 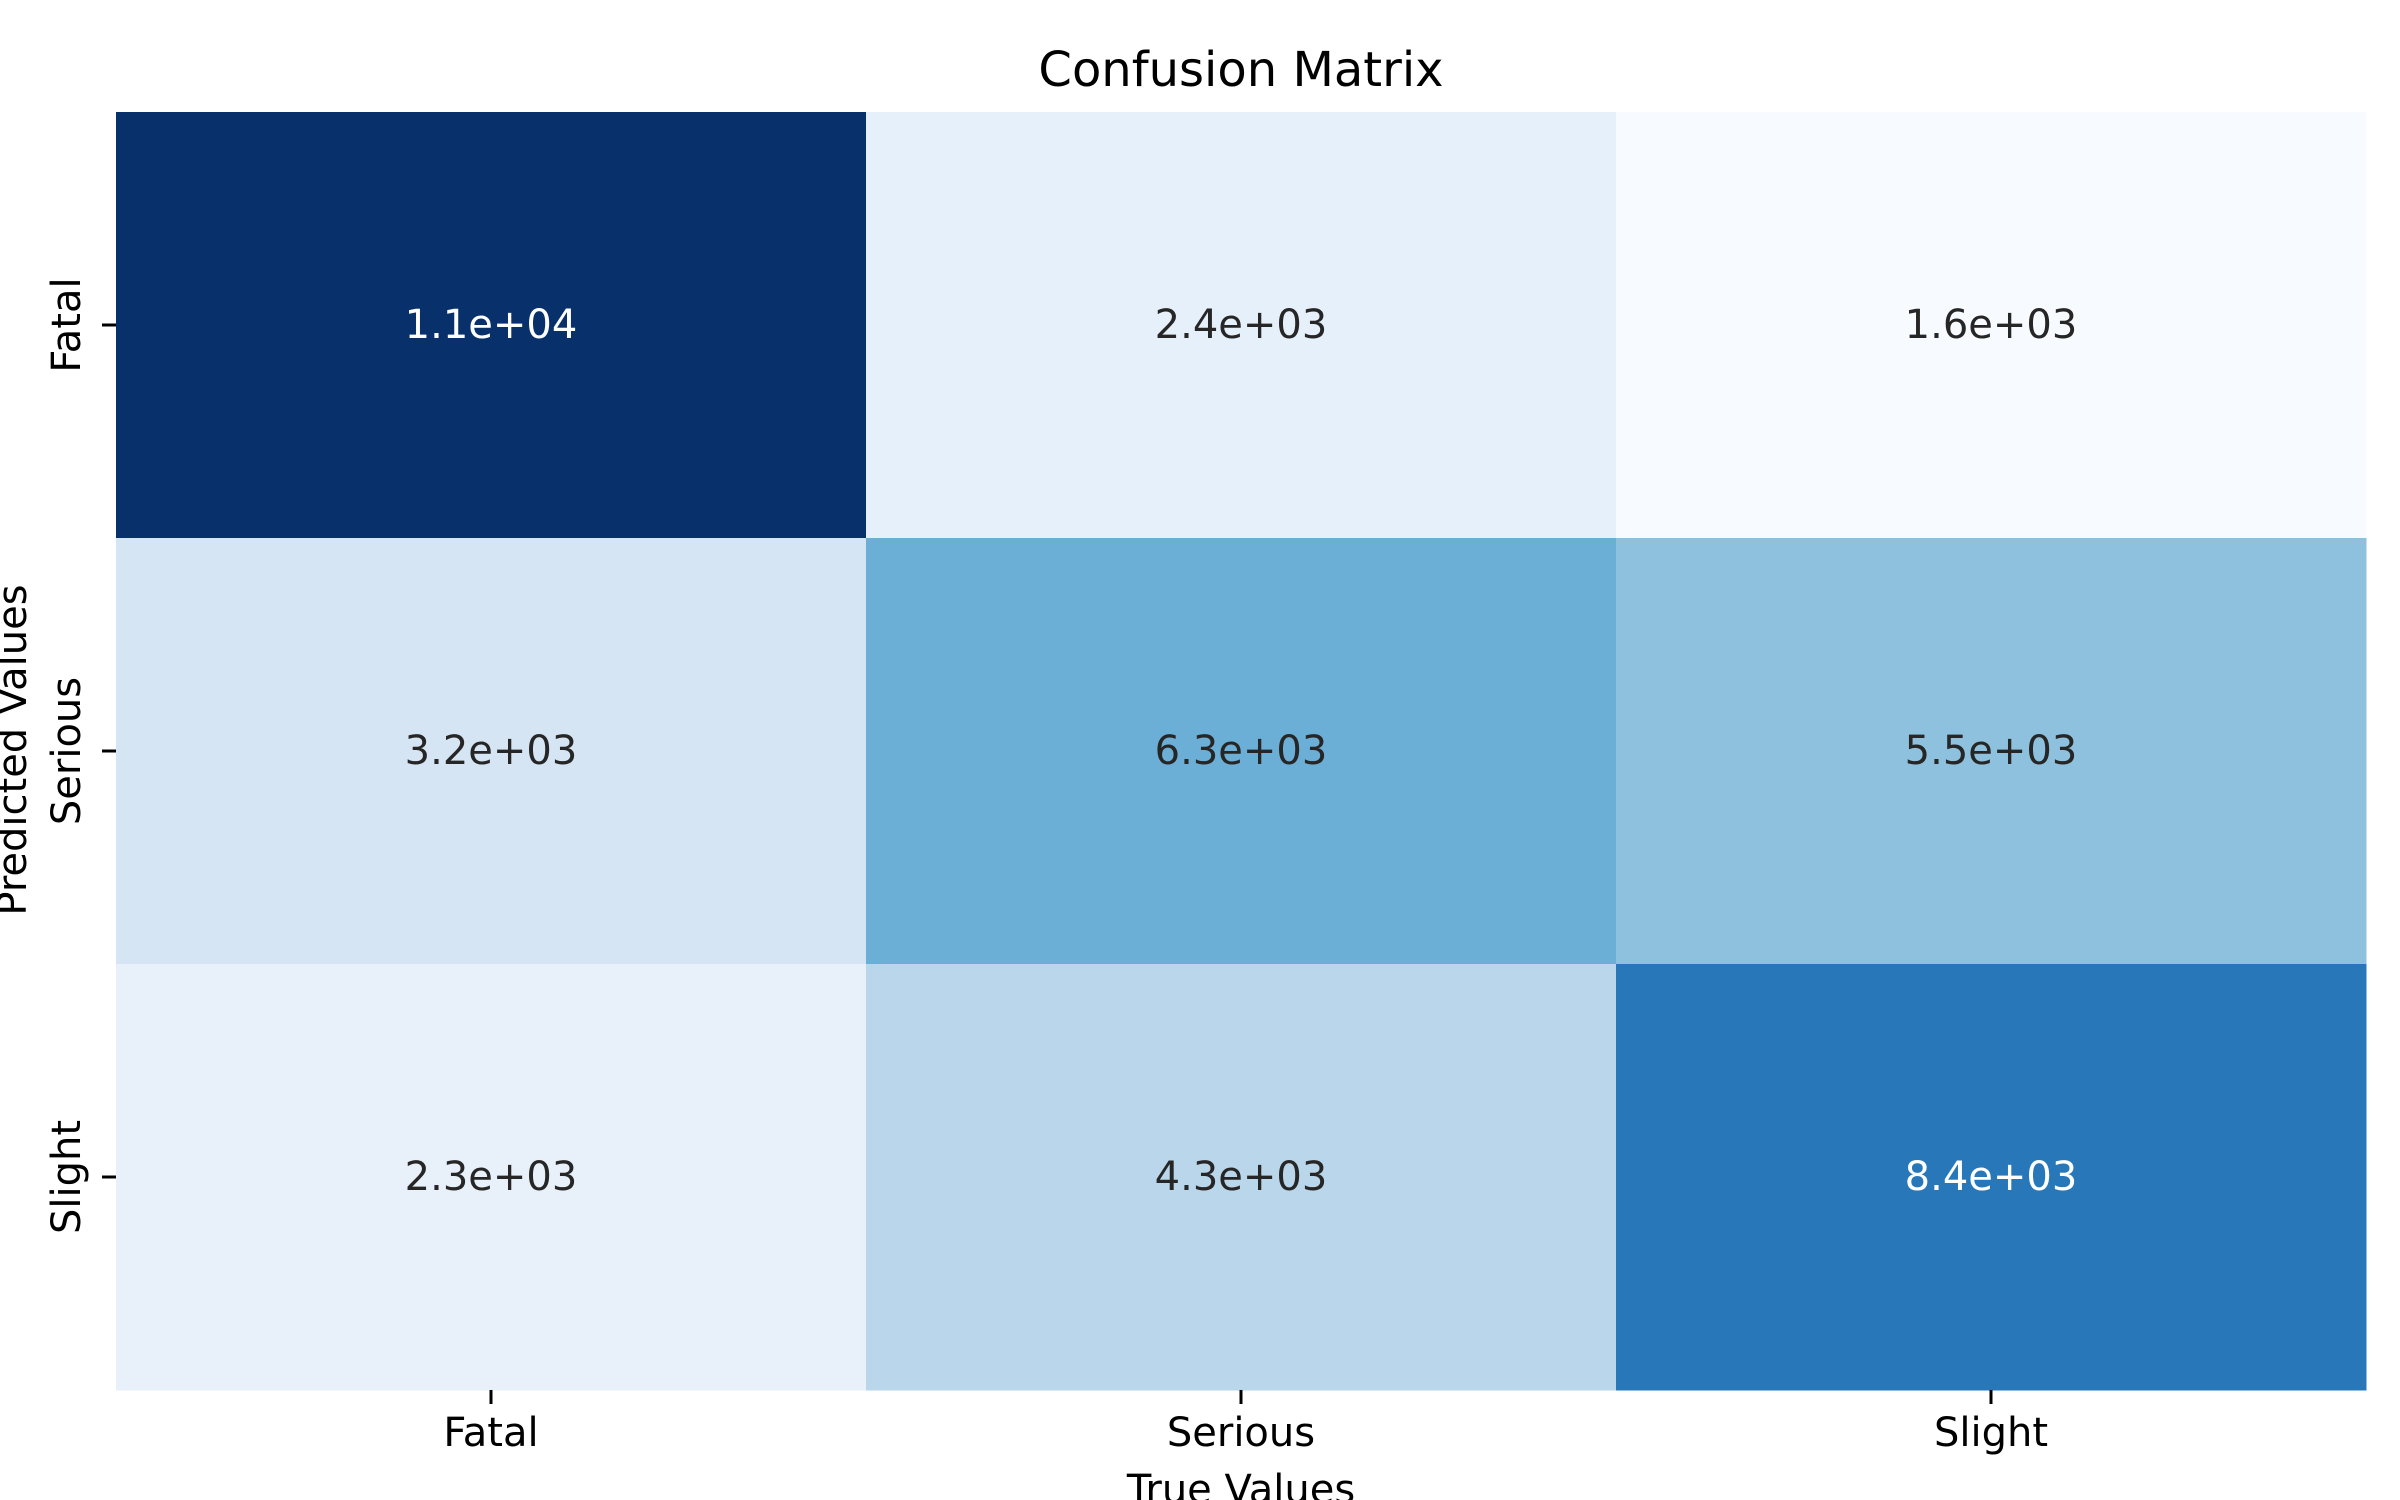 What do you see at coordinates (67, 1177) in the screenshot?
I see `y-tick-label-slight: Slight` at bounding box center [67, 1177].